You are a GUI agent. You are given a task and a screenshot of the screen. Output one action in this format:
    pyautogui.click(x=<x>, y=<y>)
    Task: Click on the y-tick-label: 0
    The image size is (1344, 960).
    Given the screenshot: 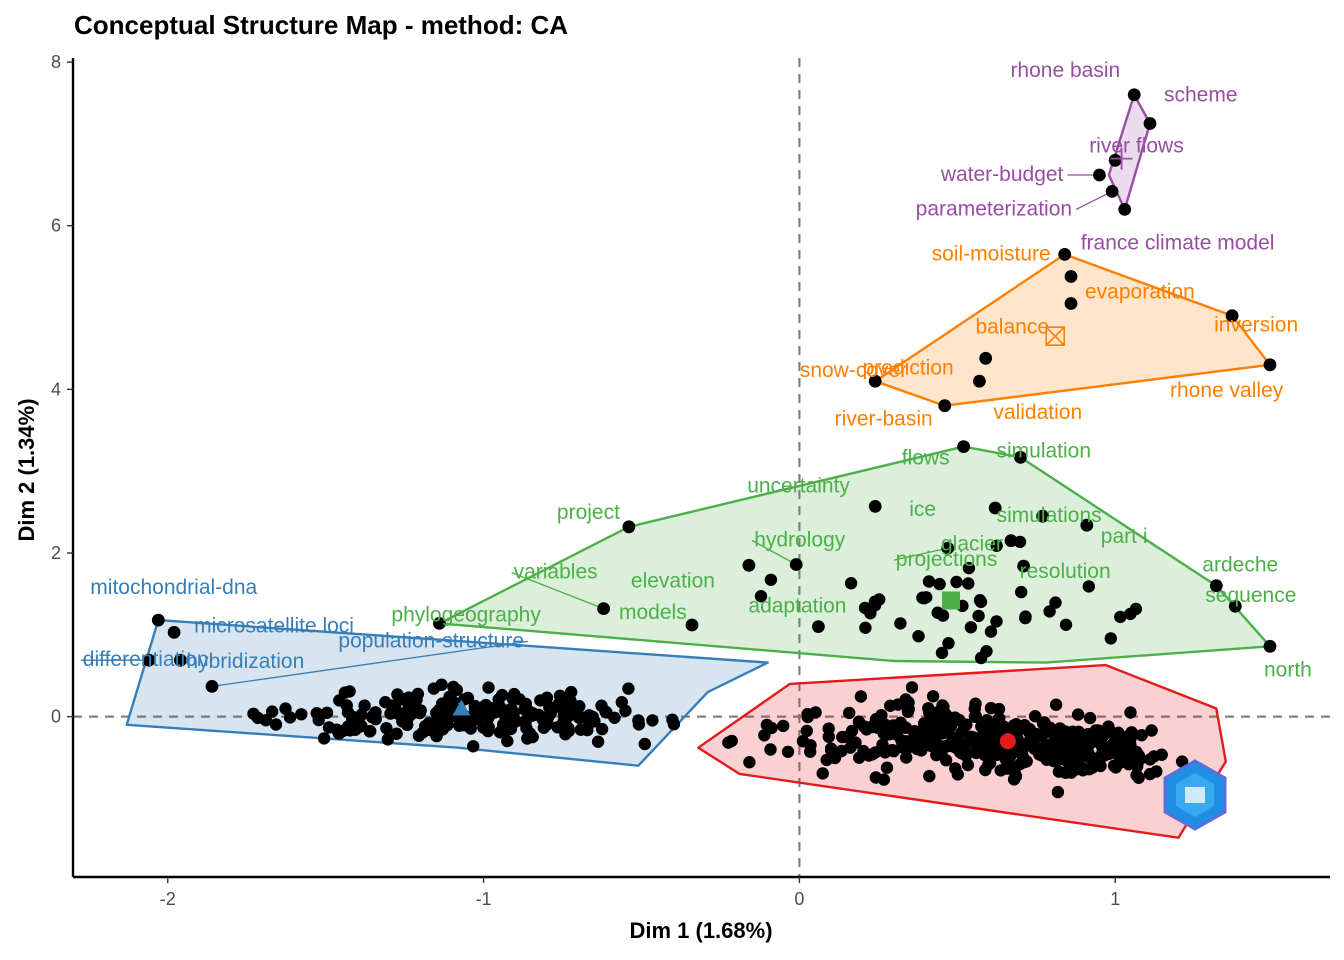 What is the action you would take?
    pyautogui.click(x=56, y=717)
    